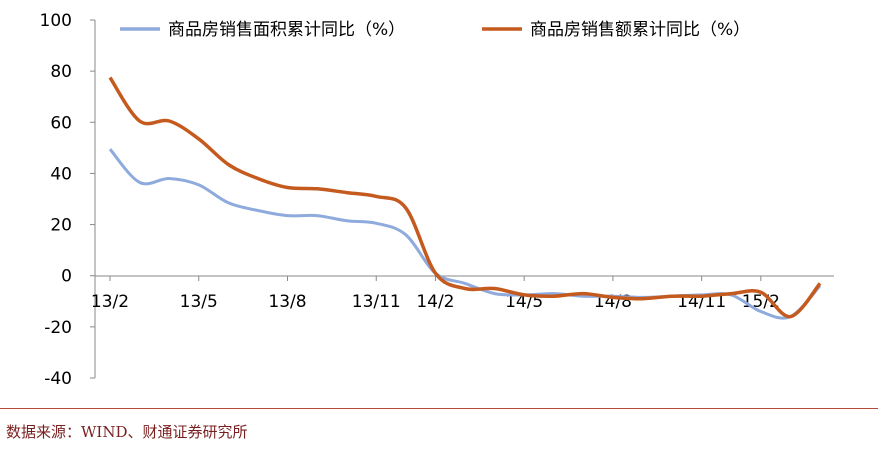 This screenshot has width=892, height=449. What do you see at coordinates (376, 302) in the screenshot?
I see `x-tick-label: 13/11` at bounding box center [376, 302].